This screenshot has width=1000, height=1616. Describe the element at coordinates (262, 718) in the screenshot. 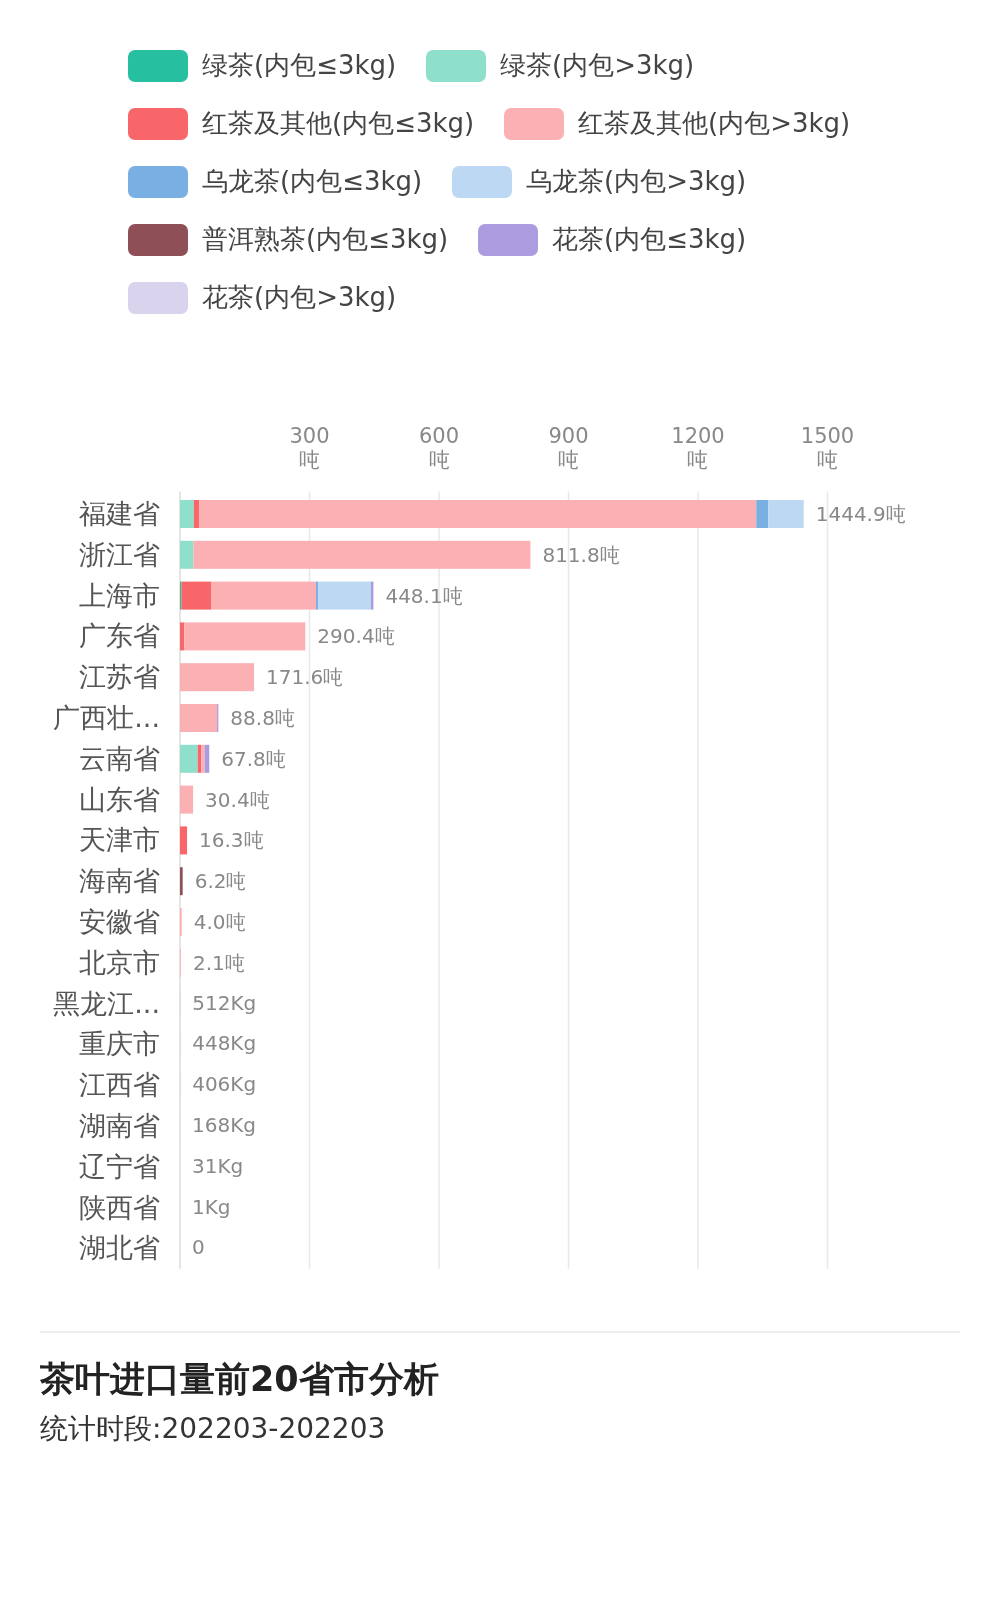

I see `total-label: 88.8吨` at that location.